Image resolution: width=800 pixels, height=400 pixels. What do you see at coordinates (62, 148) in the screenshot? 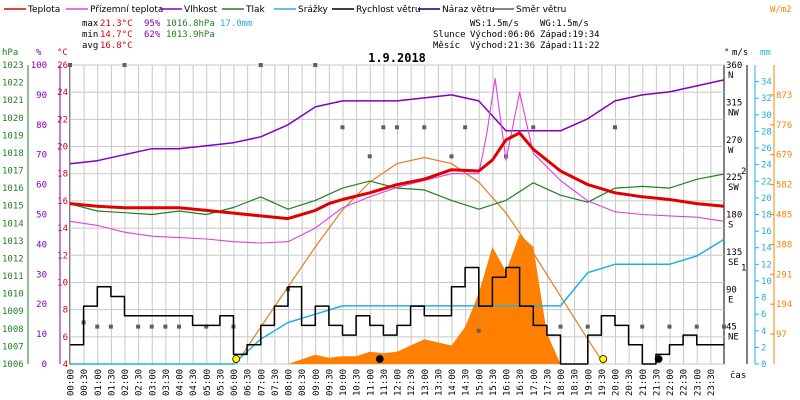
I see `temp-tick-label: 20` at bounding box center [62, 148].